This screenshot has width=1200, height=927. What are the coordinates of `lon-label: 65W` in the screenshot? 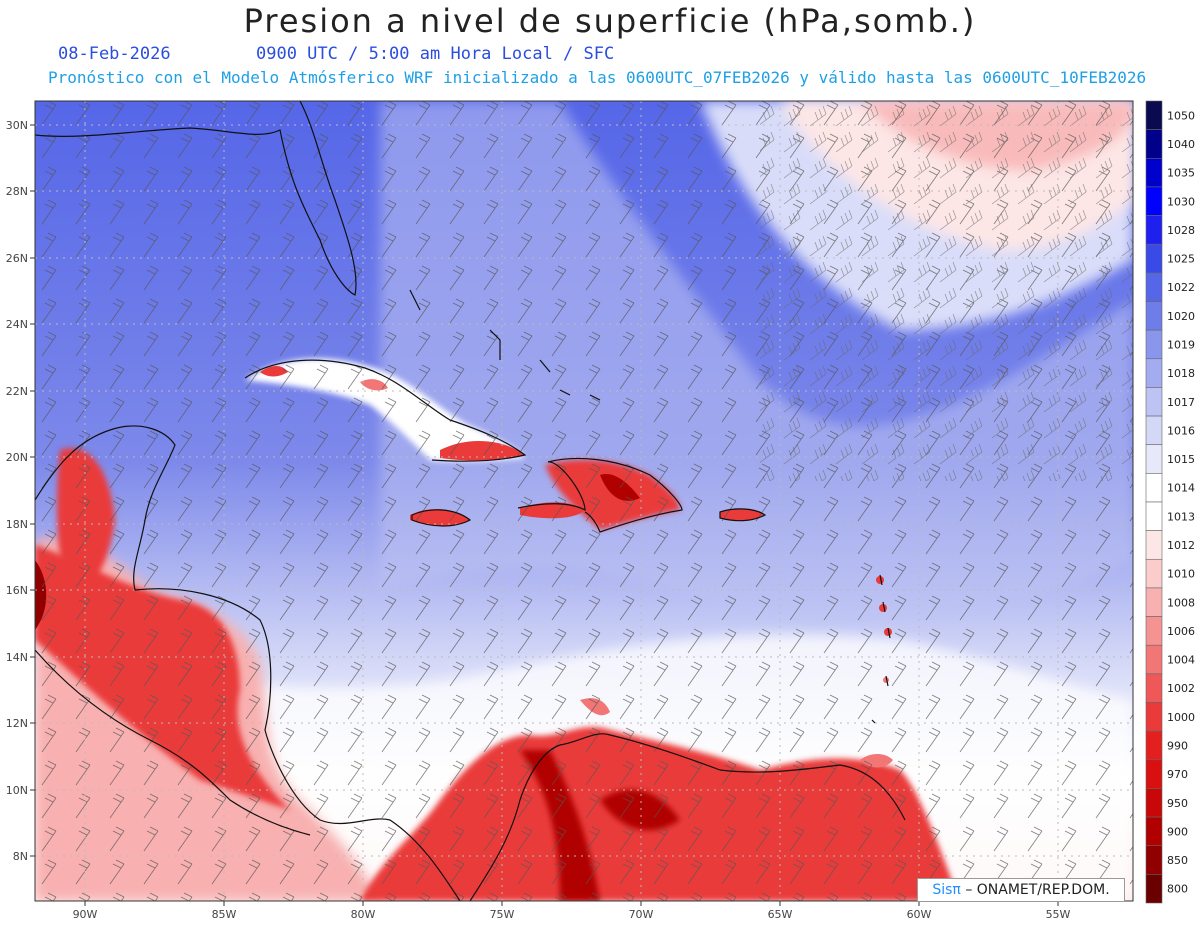 It's located at (780, 914).